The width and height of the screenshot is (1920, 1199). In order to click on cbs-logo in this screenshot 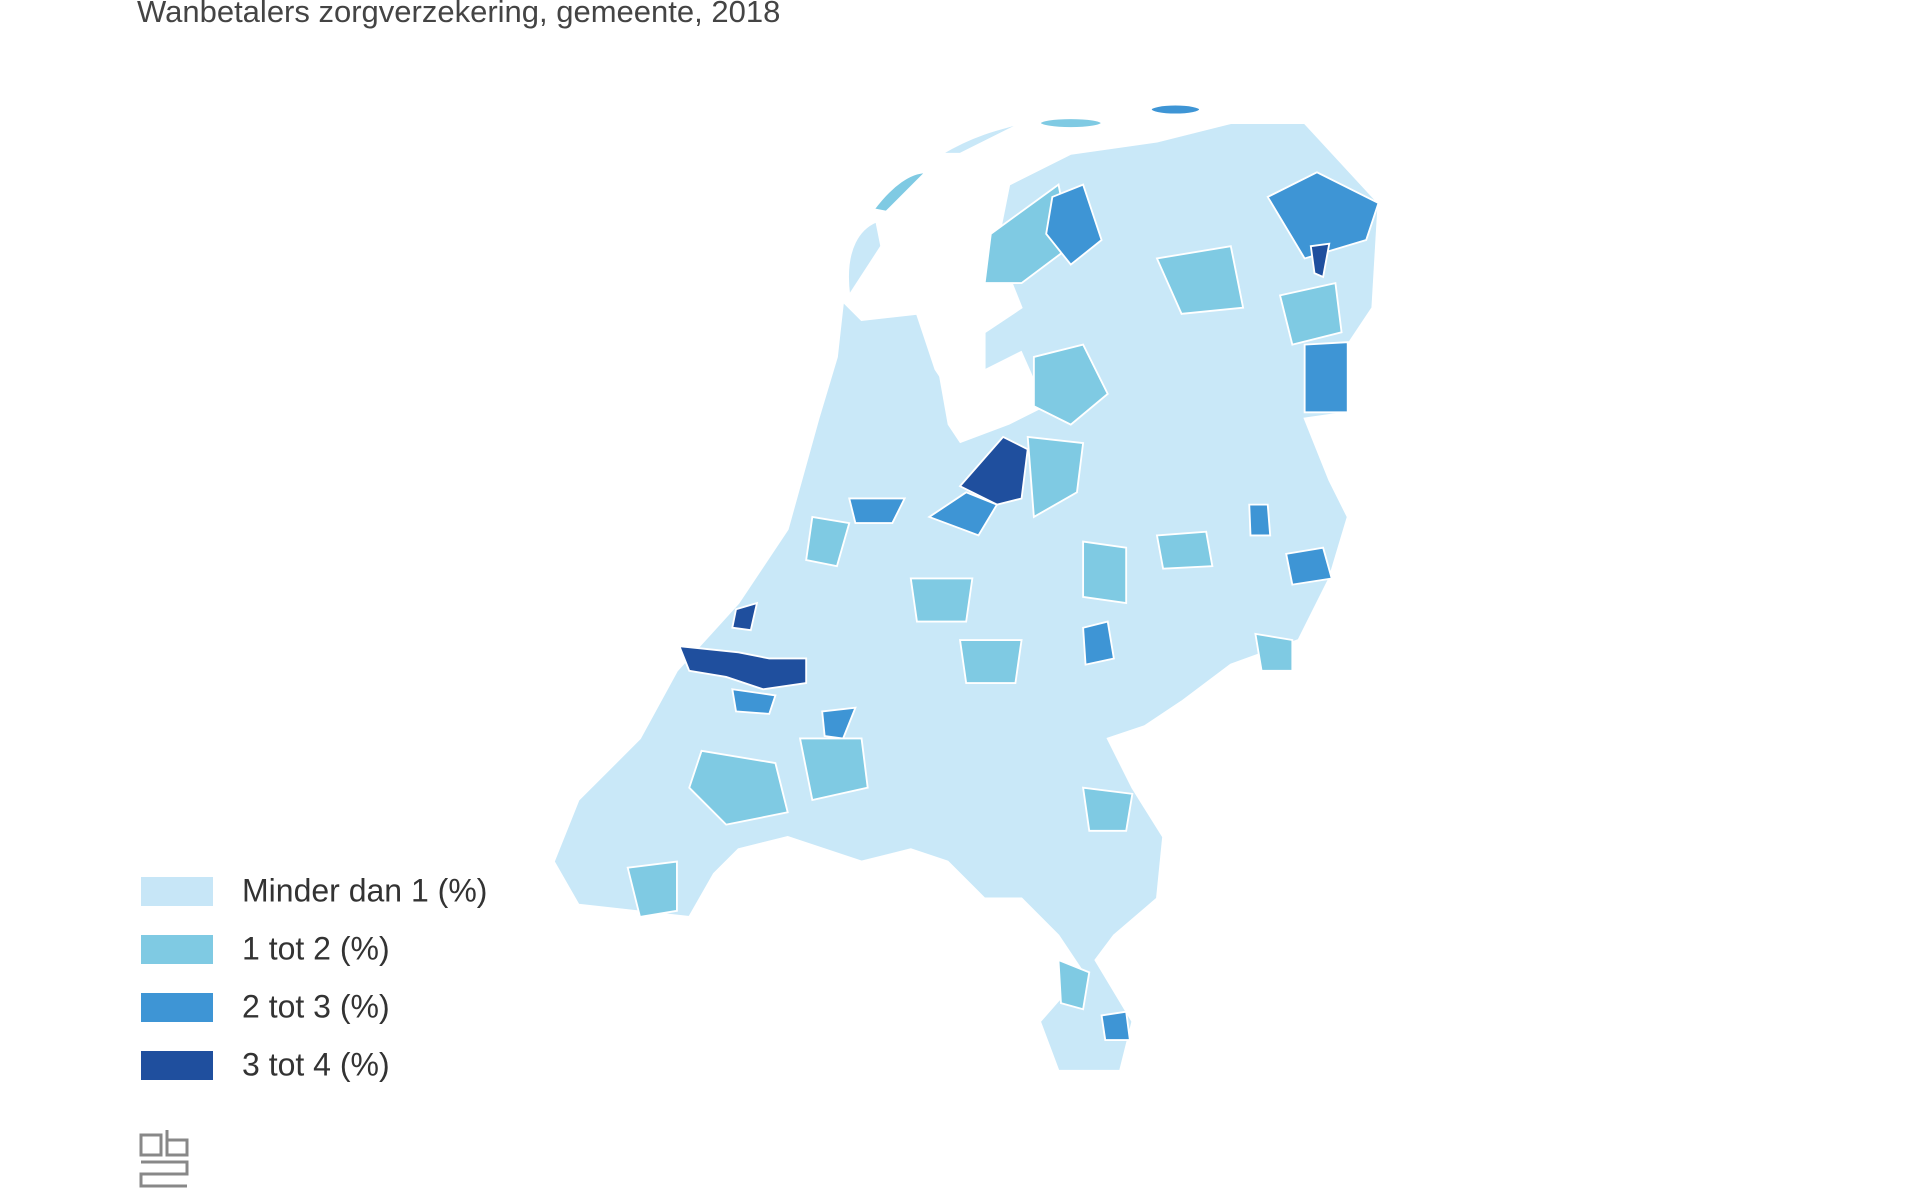, I will do `click(164, 1159)`.